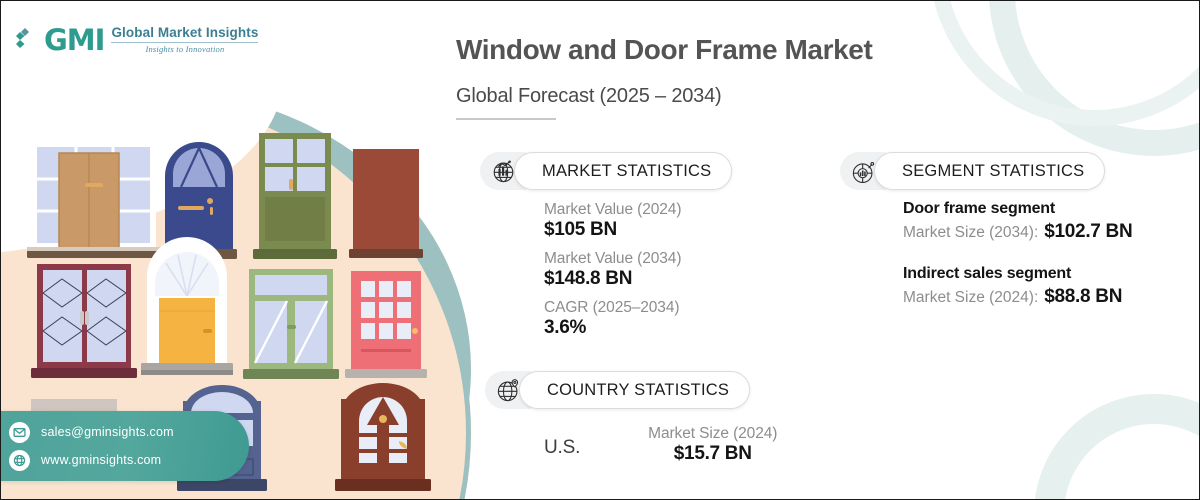 The height and width of the screenshot is (500, 1200). What do you see at coordinates (612, 307) in the screenshot?
I see `market-stat-label: CAGR (2025–2034)` at bounding box center [612, 307].